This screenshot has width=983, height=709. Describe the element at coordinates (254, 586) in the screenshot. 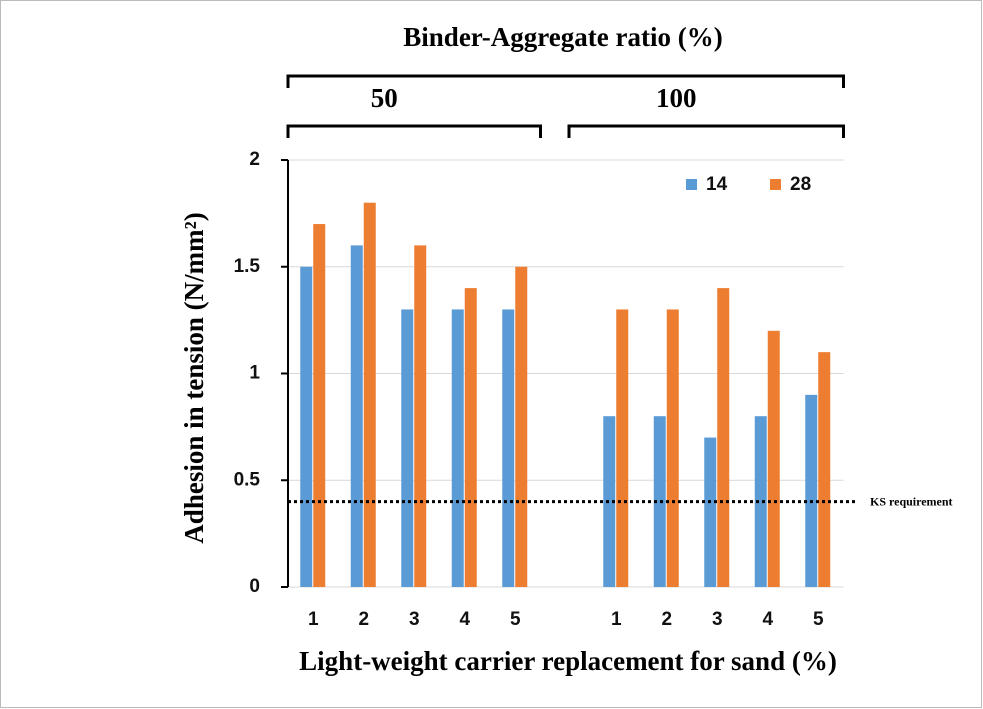

I see `y-tick-label: 0` at that location.